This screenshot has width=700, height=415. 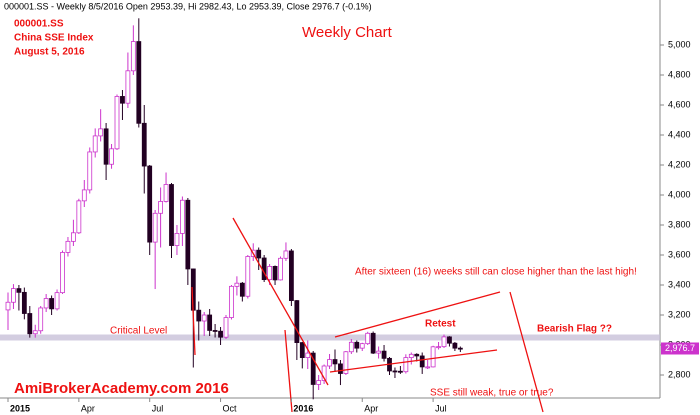 I want to click on y-tick-label: 5,000, so click(x=679, y=44).